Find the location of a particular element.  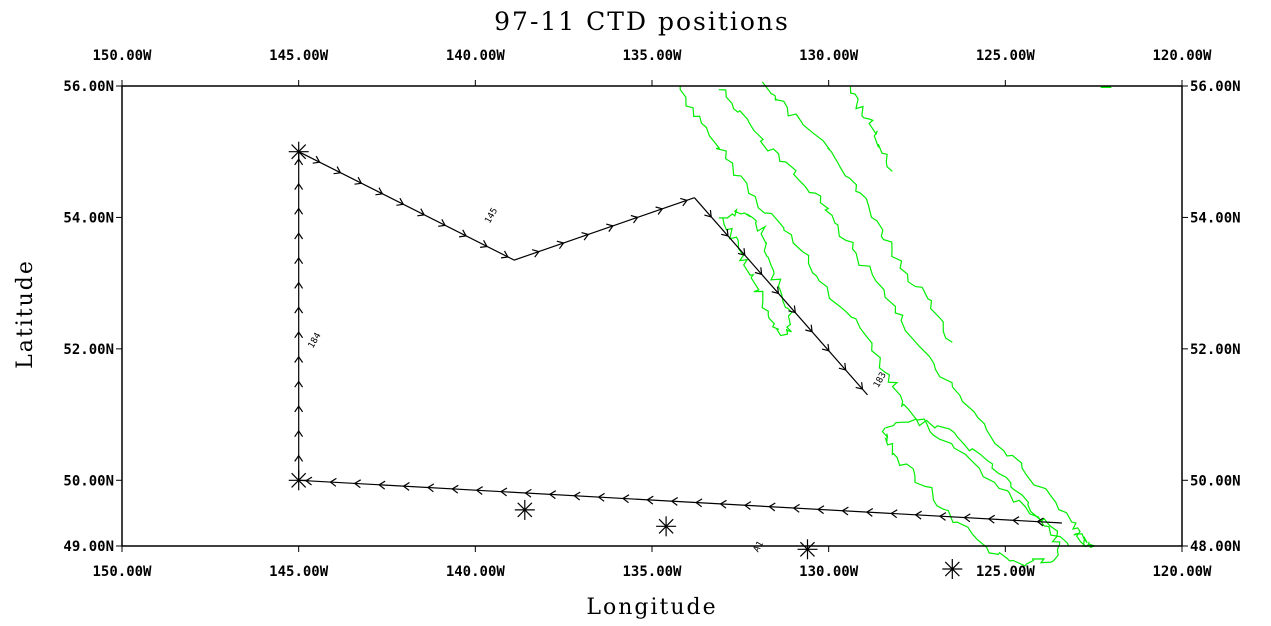

y-axis-title: Latitude is located at coordinates (25, 314).